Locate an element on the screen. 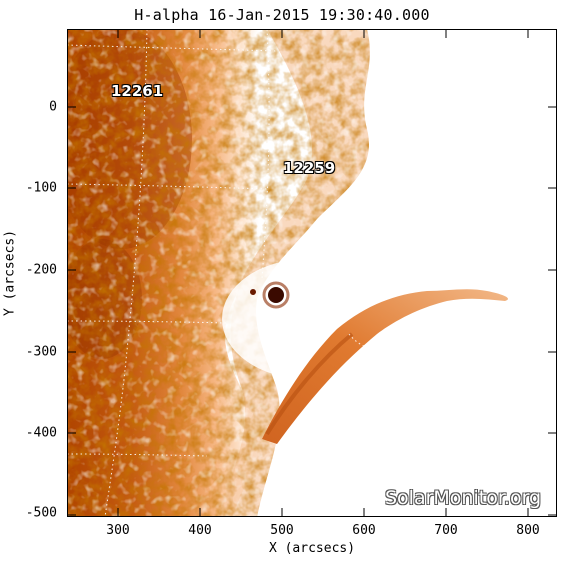 Image resolution: width=564 pixels, height=564 pixels. pore is located at coordinates (253, 292).